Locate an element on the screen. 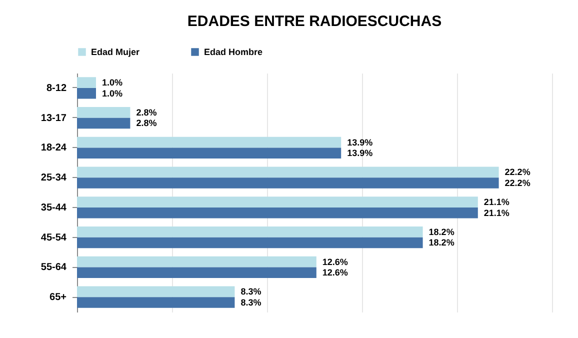  y-tick-label: 35-44 is located at coordinates (53, 208).